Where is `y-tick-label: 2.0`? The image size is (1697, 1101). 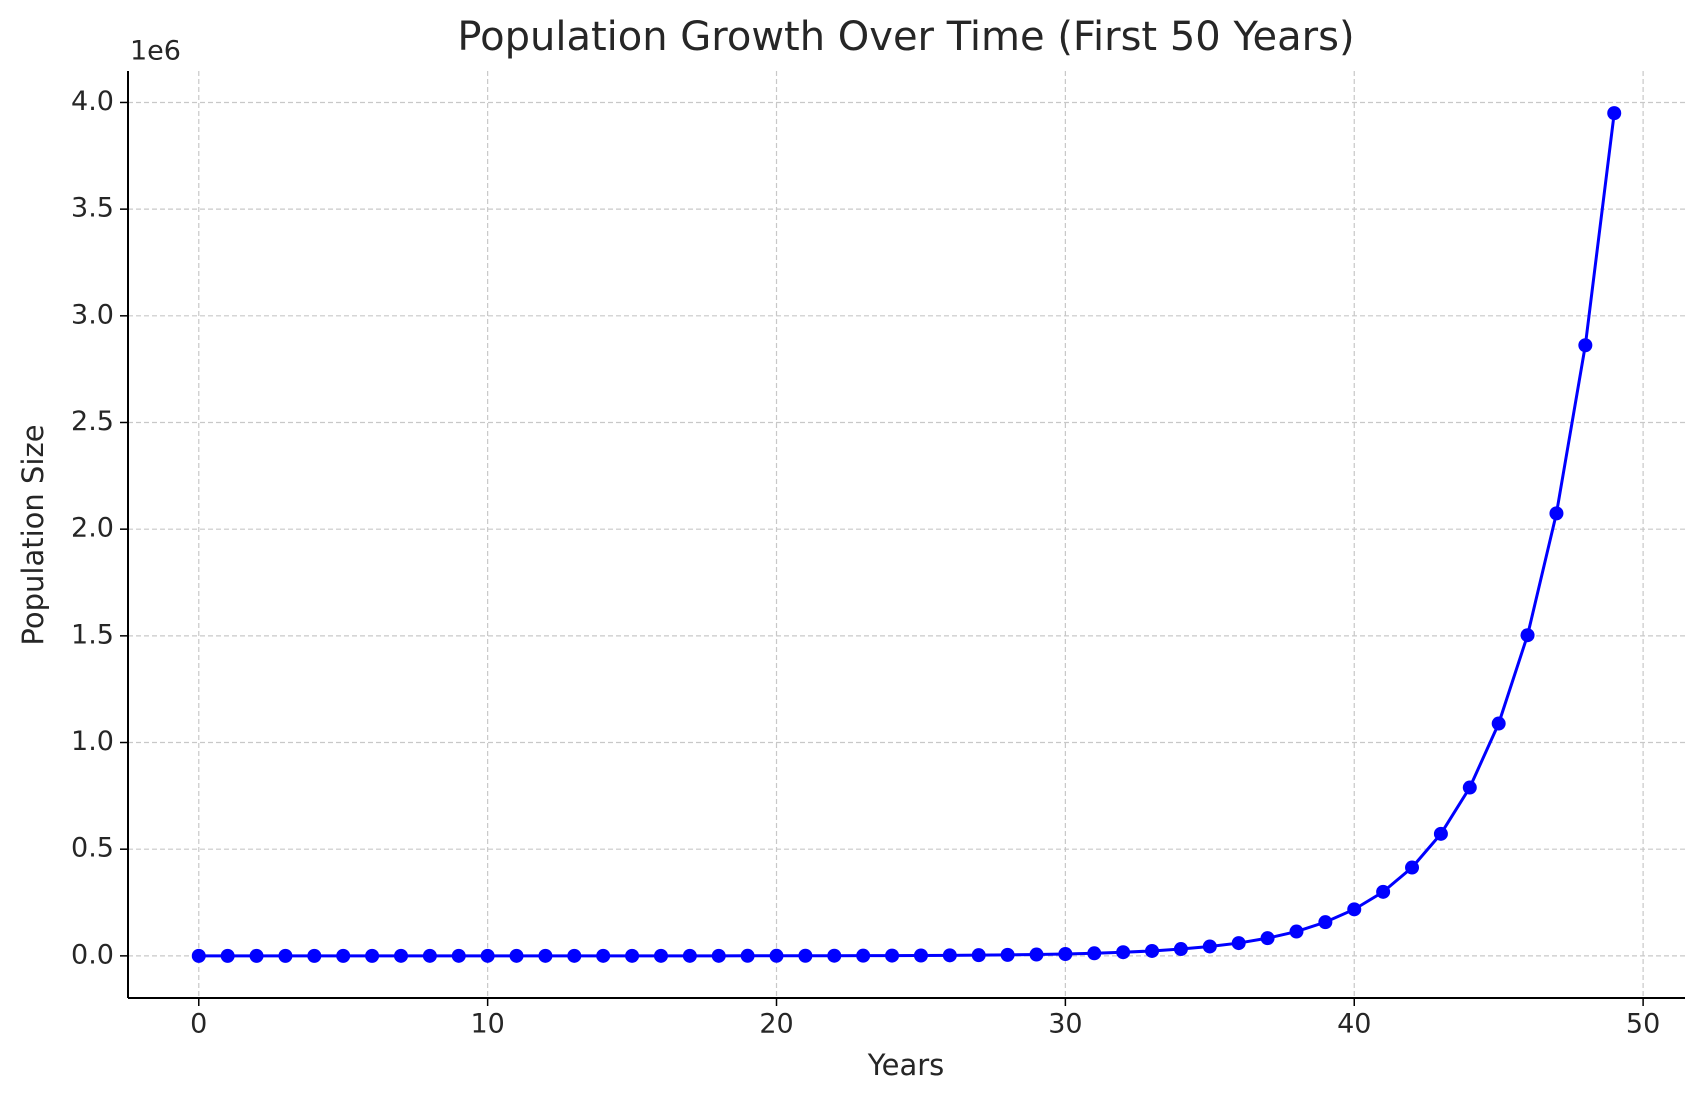 y-tick-label: 2.0 is located at coordinates (92, 528).